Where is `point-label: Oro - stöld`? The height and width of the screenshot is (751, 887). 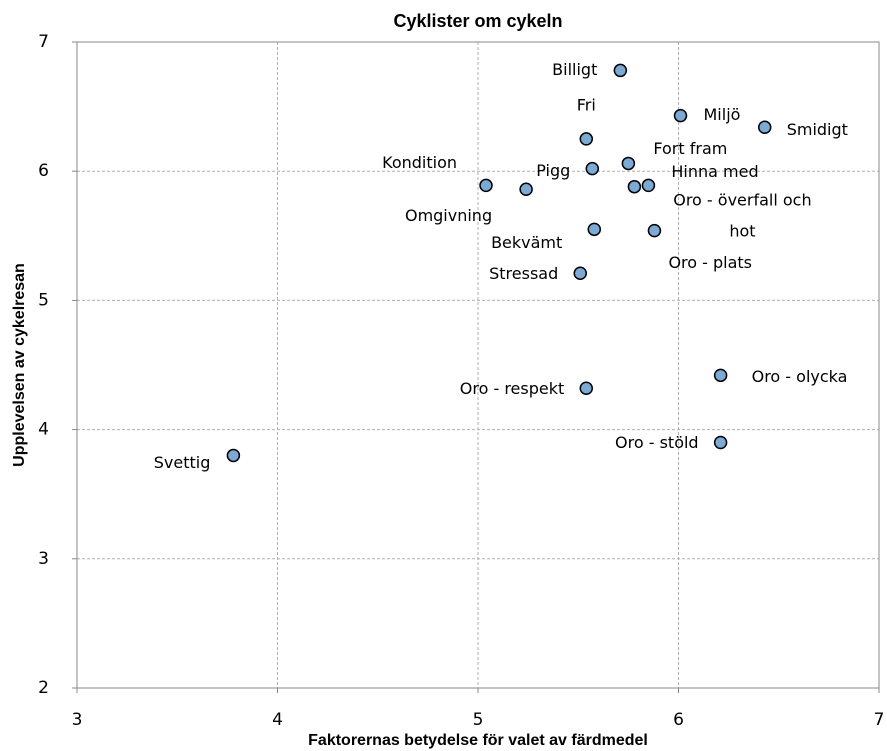 point-label: Oro - stöld is located at coordinates (657, 442).